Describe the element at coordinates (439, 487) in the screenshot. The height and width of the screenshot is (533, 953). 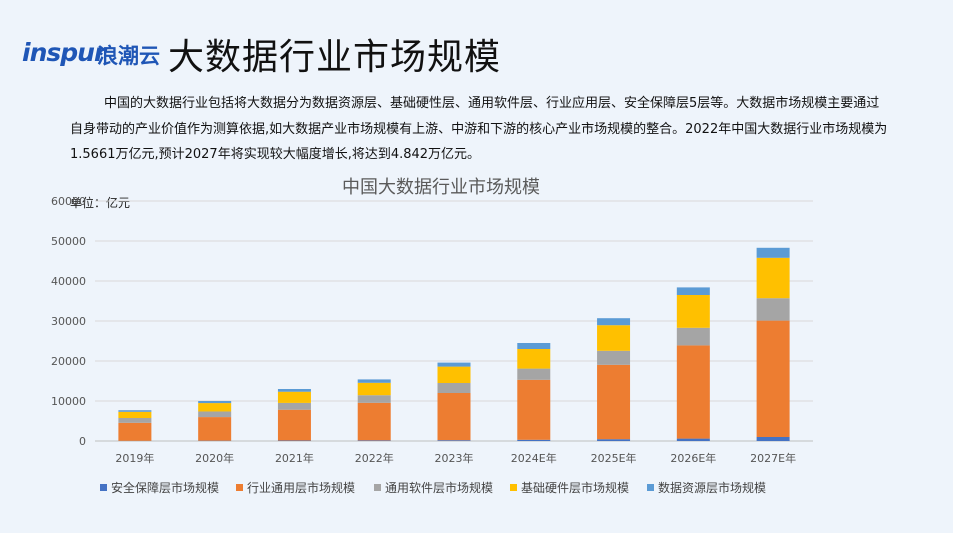
I see `legend-label: 通用软件层市场规模` at that location.